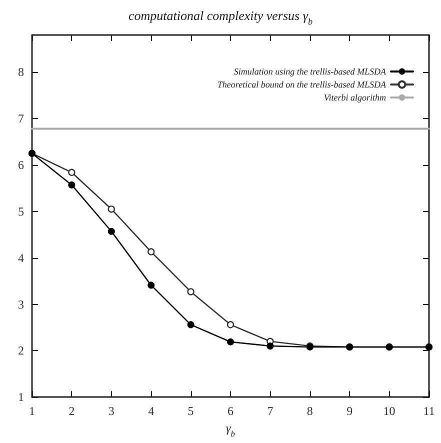  I want to click on y-tick-label: 1, so click(21, 397).